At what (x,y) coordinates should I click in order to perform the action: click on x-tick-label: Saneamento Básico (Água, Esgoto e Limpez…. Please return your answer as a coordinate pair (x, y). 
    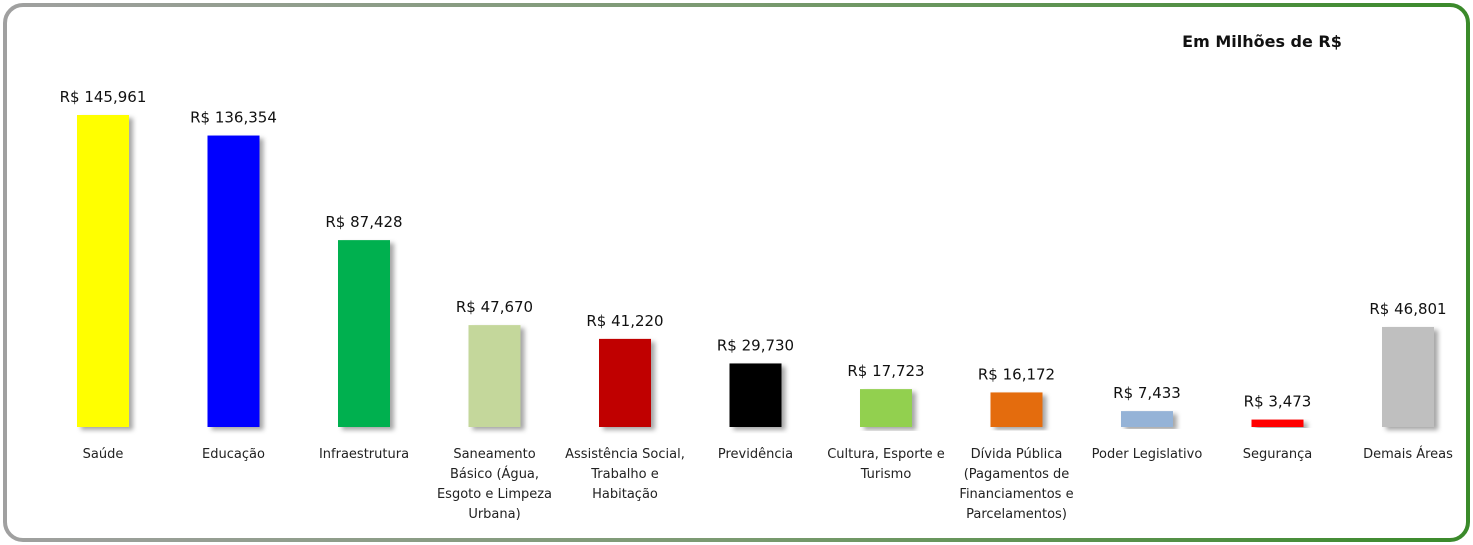
    Looking at the image, I should click on (494, 484).